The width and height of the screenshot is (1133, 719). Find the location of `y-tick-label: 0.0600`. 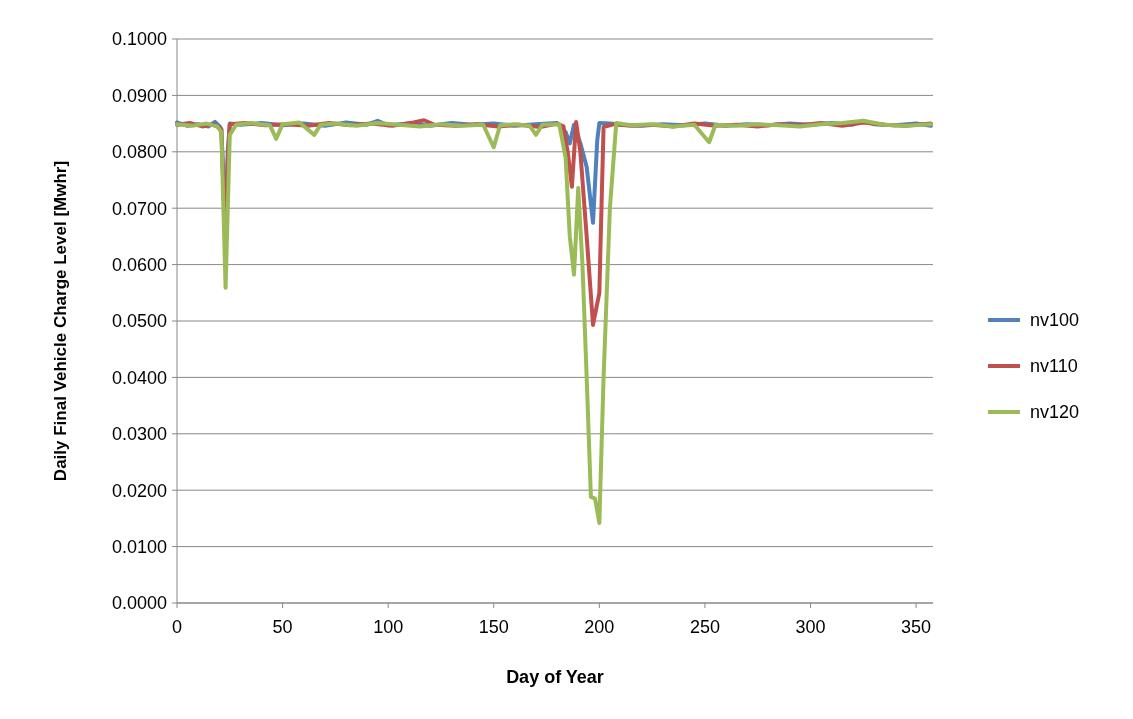

y-tick-label: 0.0600 is located at coordinates (139, 264).